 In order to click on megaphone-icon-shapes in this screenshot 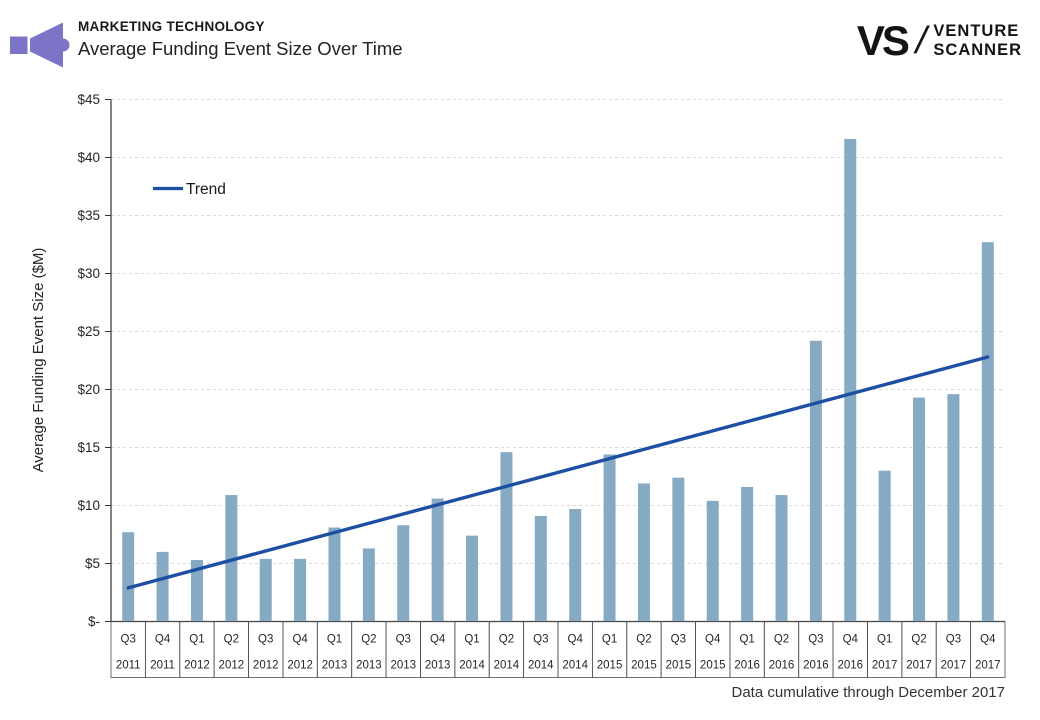, I will do `click(40, 45)`.